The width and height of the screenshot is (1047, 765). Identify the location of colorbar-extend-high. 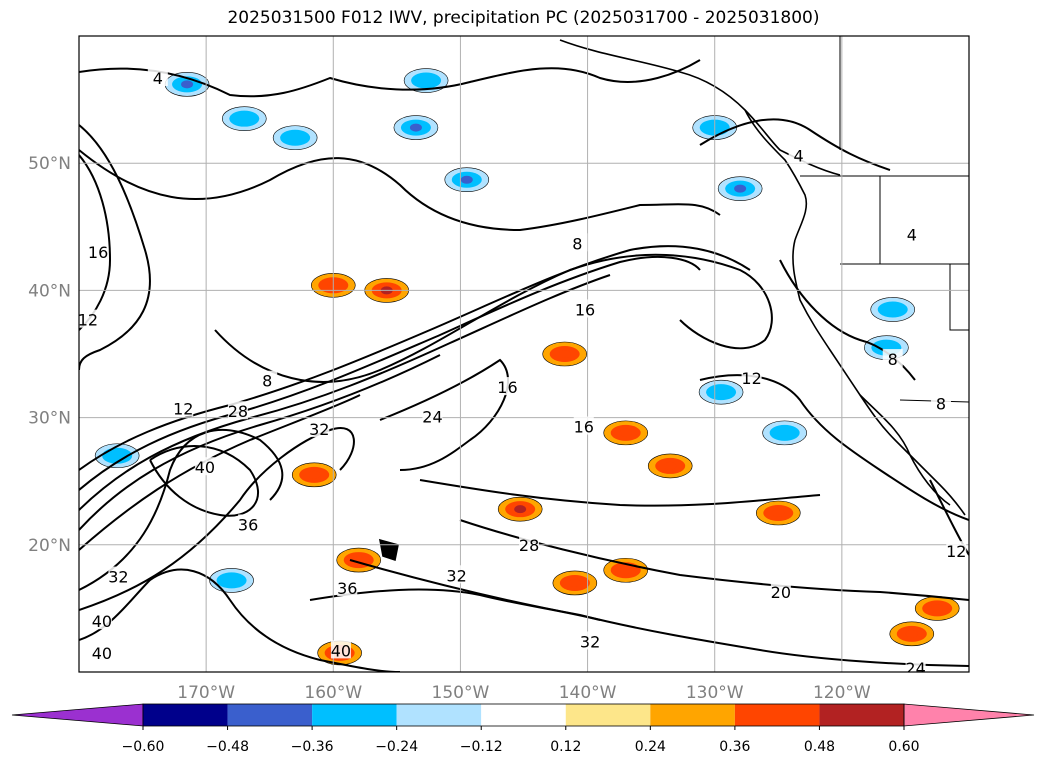
(969, 715).